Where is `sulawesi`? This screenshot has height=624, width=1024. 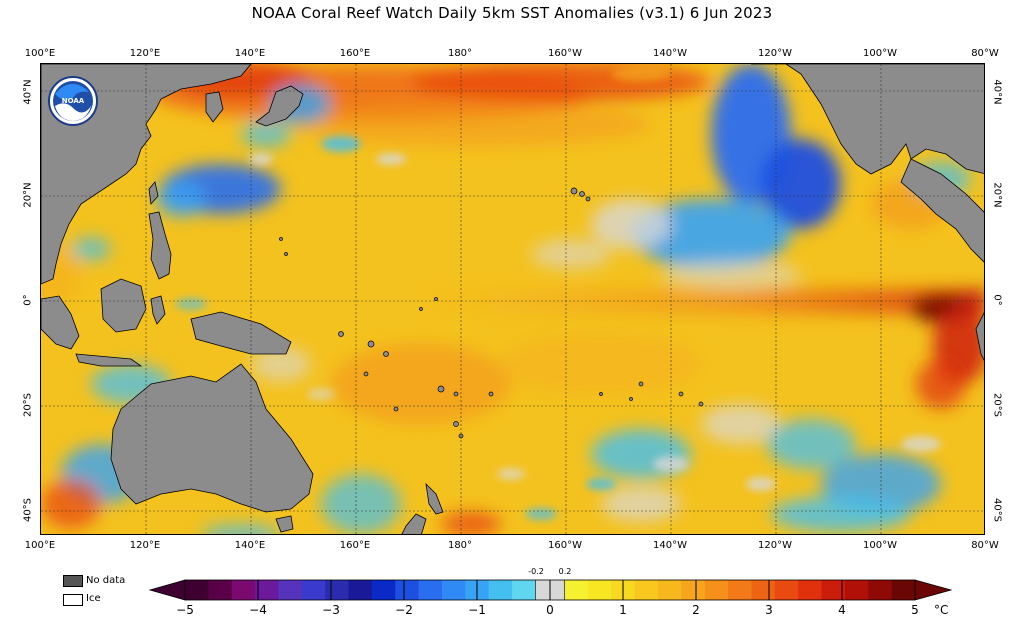
sulawesi is located at coordinates (158, 310).